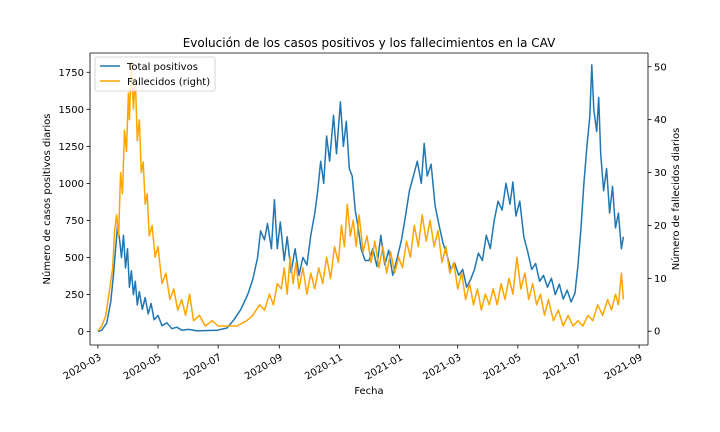  Describe the element at coordinates (660, 279) in the screenshot. I see `y2-tick-label: 10` at that location.